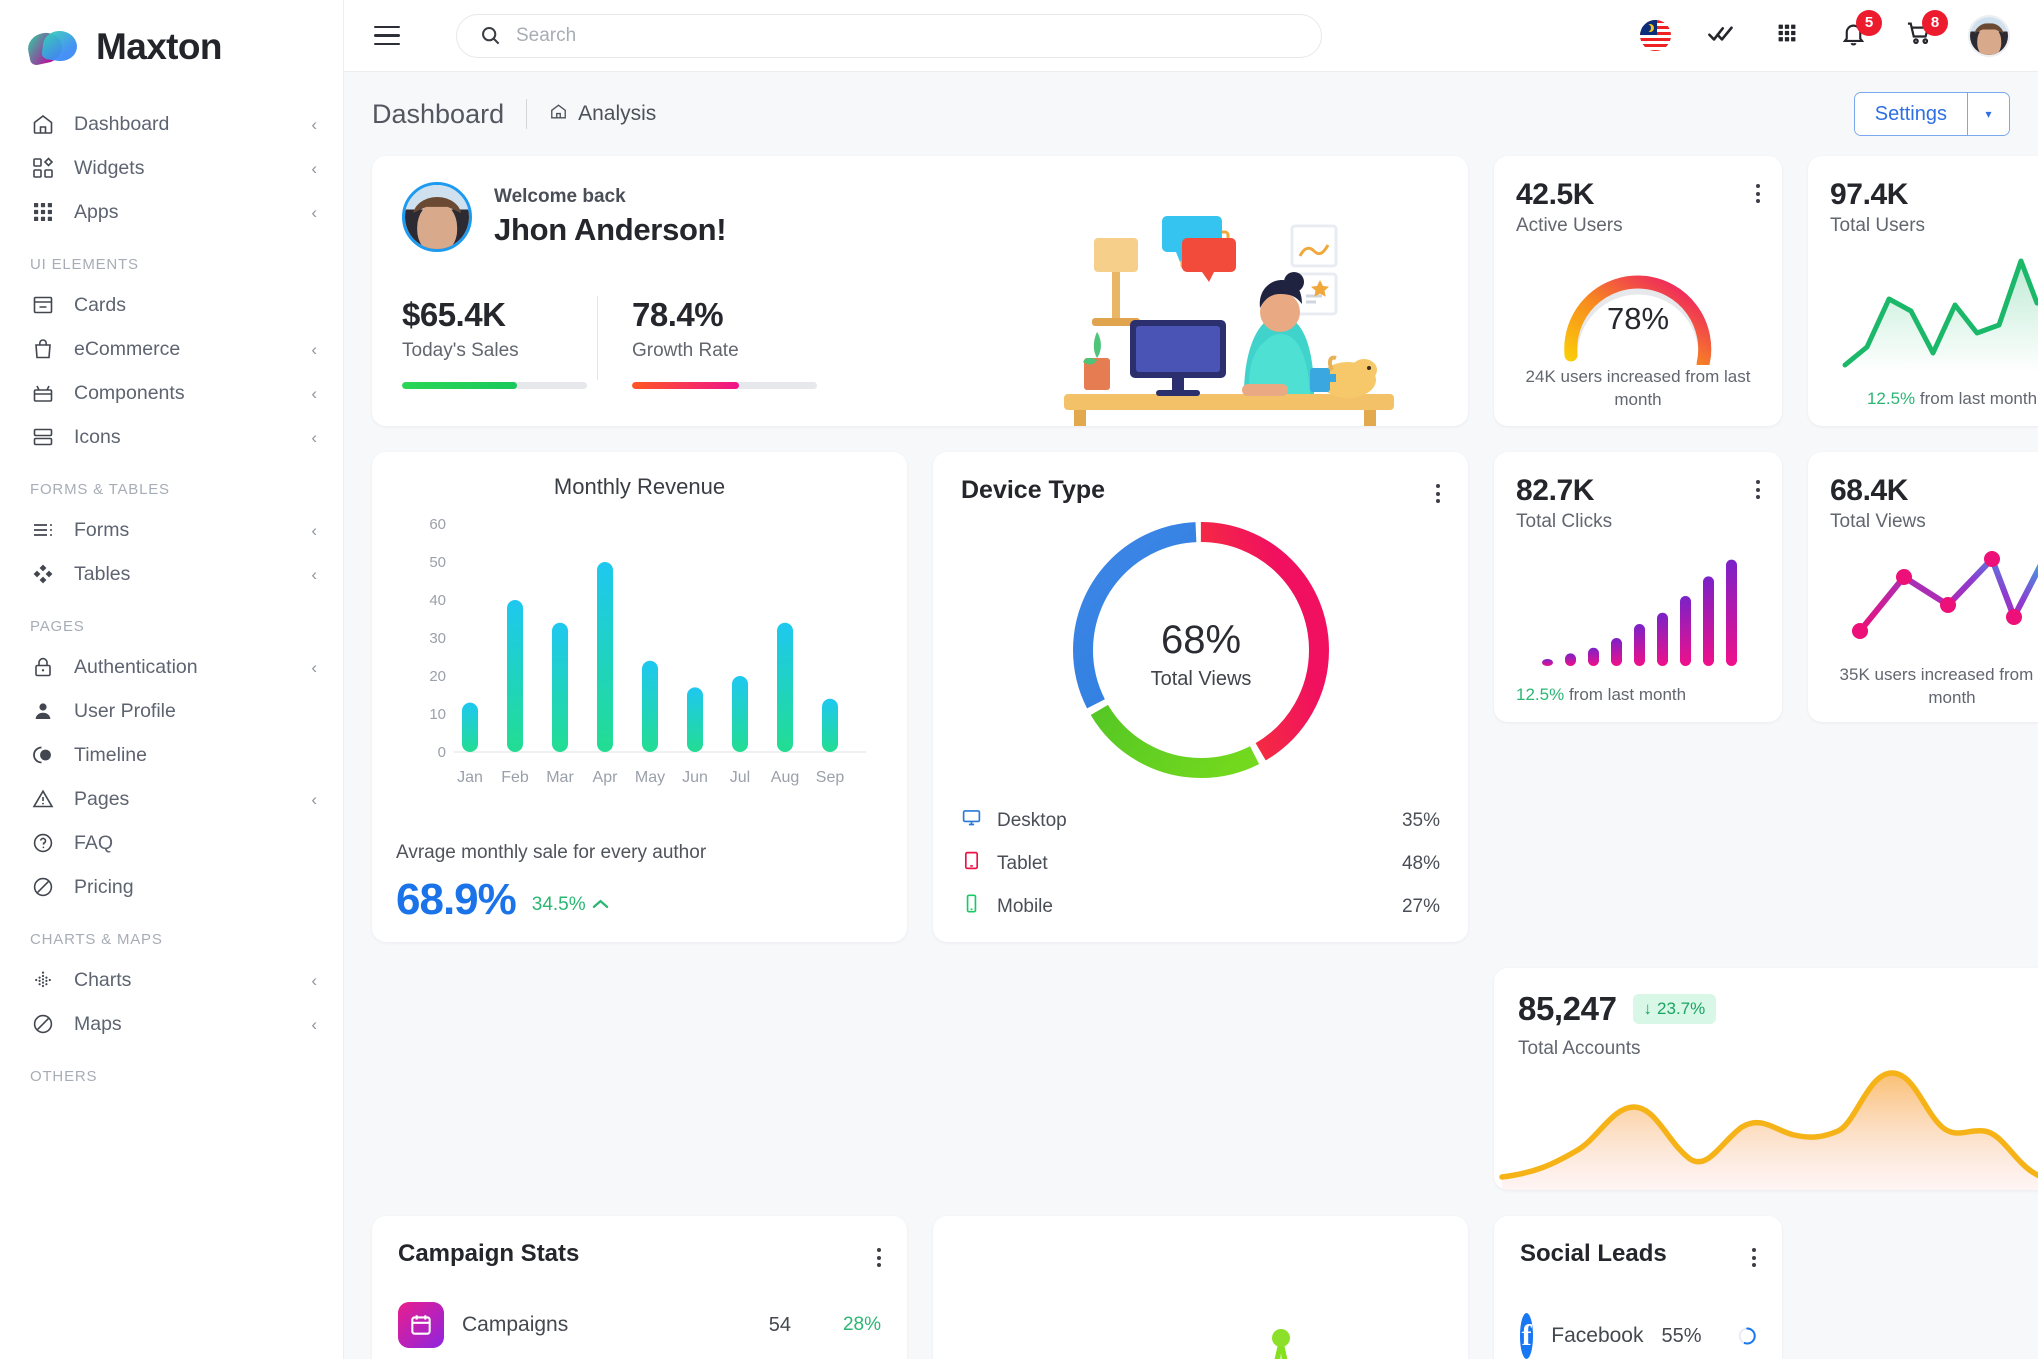 The width and height of the screenshot is (2038, 1359). What do you see at coordinates (1638, 320) in the screenshot?
I see `active-users-gauge: 78%` at bounding box center [1638, 320].